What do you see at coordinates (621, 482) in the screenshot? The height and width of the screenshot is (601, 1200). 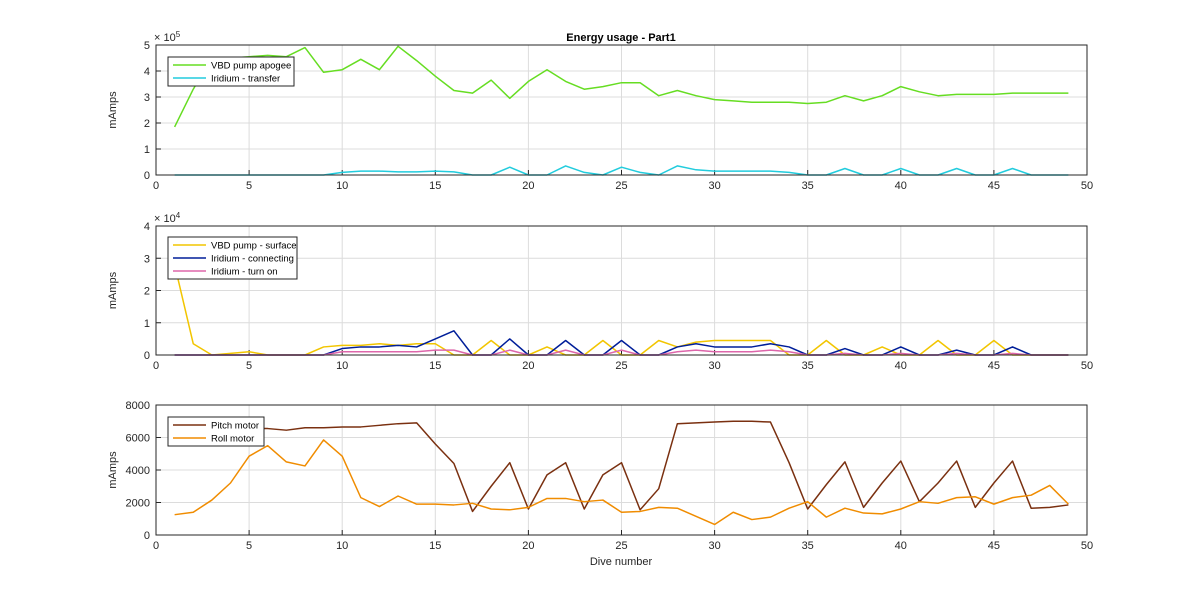 I see `series-line-roll-motor` at bounding box center [621, 482].